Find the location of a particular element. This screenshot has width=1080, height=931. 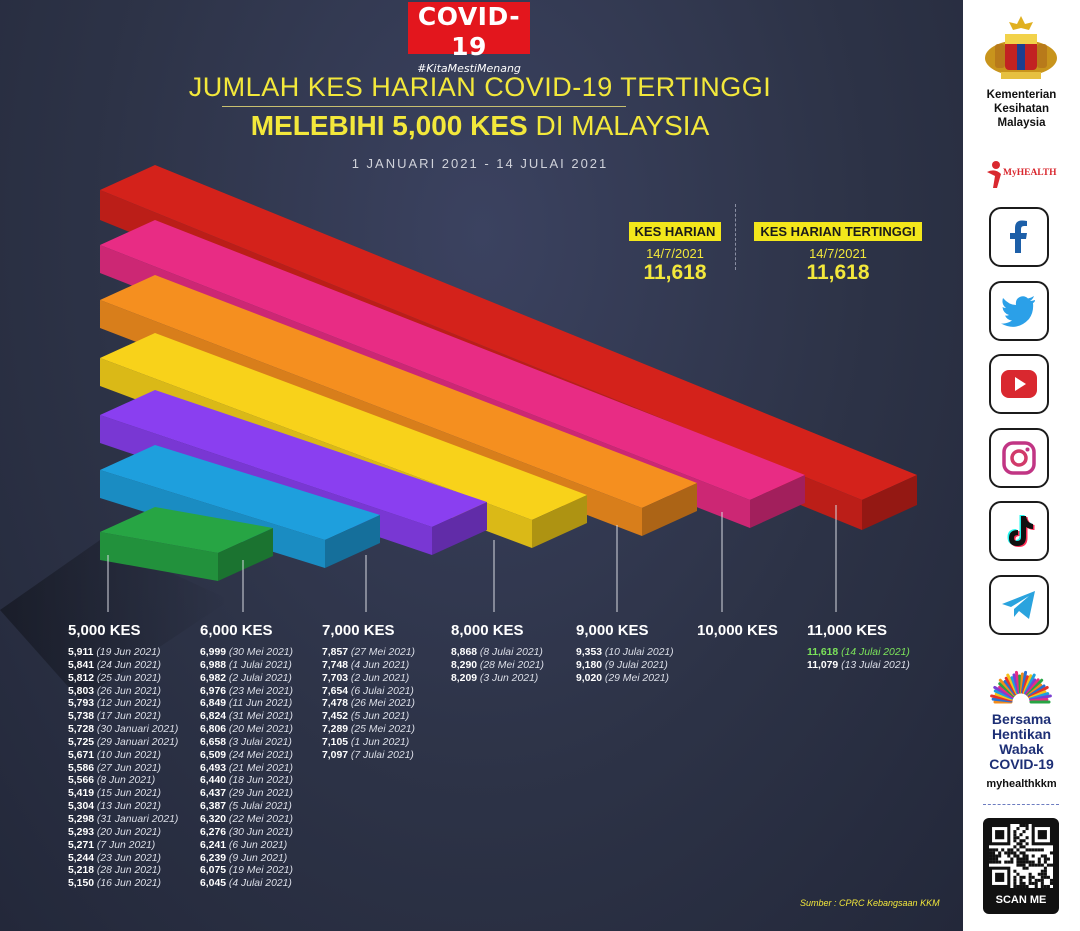

ministry-name: Kementerian Kesihatan Malaysia is located at coordinates (1021, 109).